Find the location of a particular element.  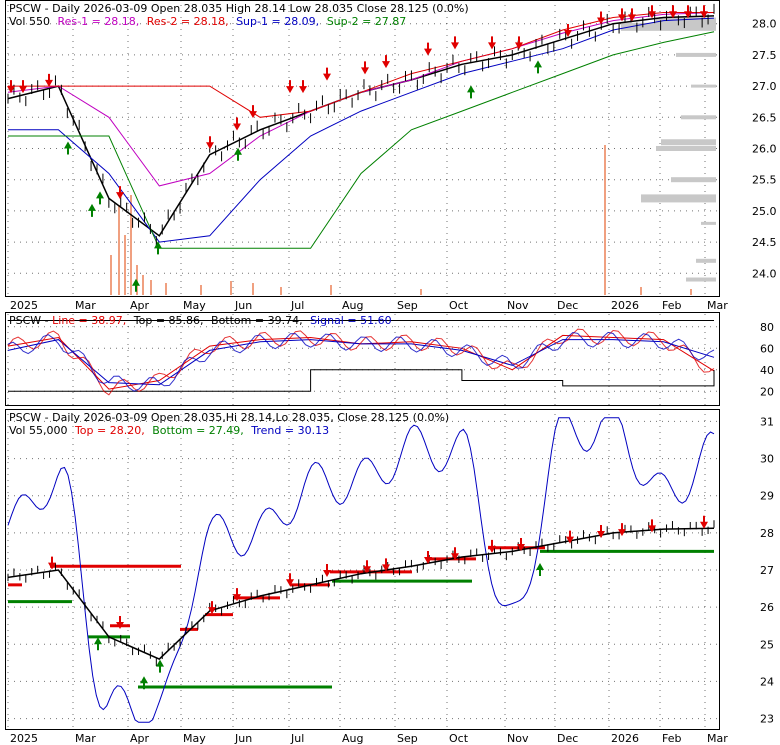

p3-xtick-label: Feb is located at coordinates (671, 738).